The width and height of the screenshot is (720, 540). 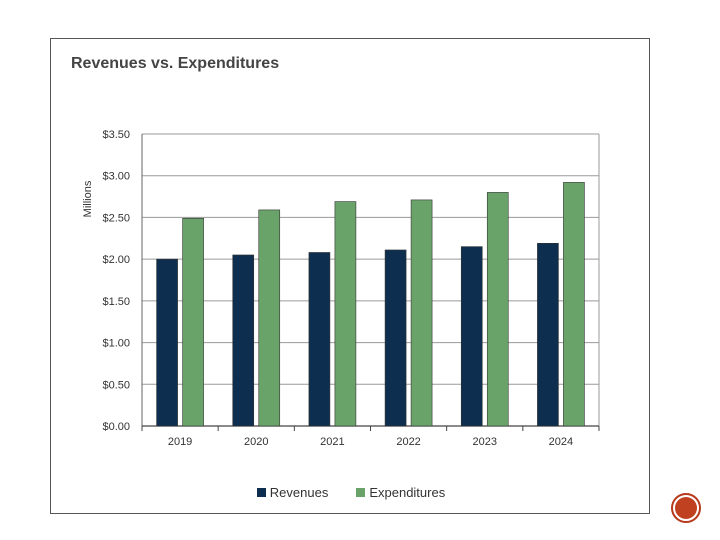 I want to click on expenditure-bar-2019, so click(x=193, y=322).